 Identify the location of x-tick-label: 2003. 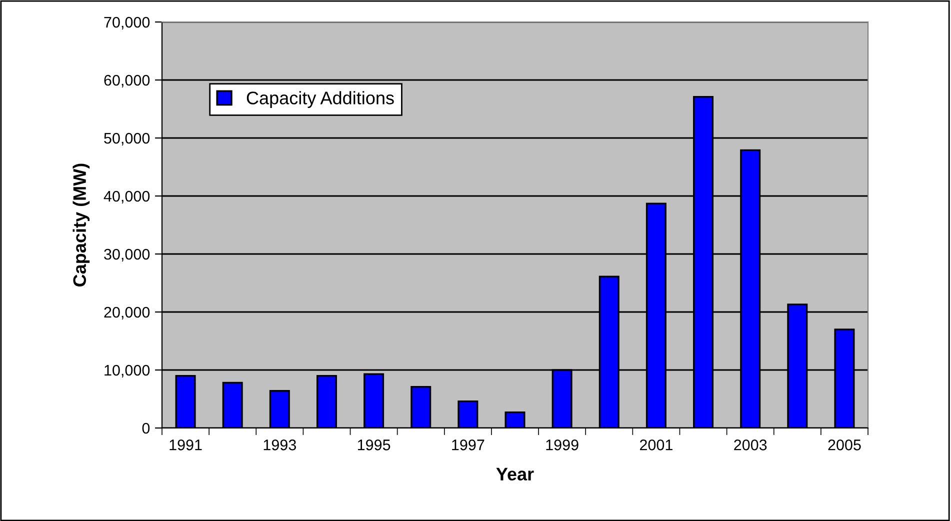
(750, 445).